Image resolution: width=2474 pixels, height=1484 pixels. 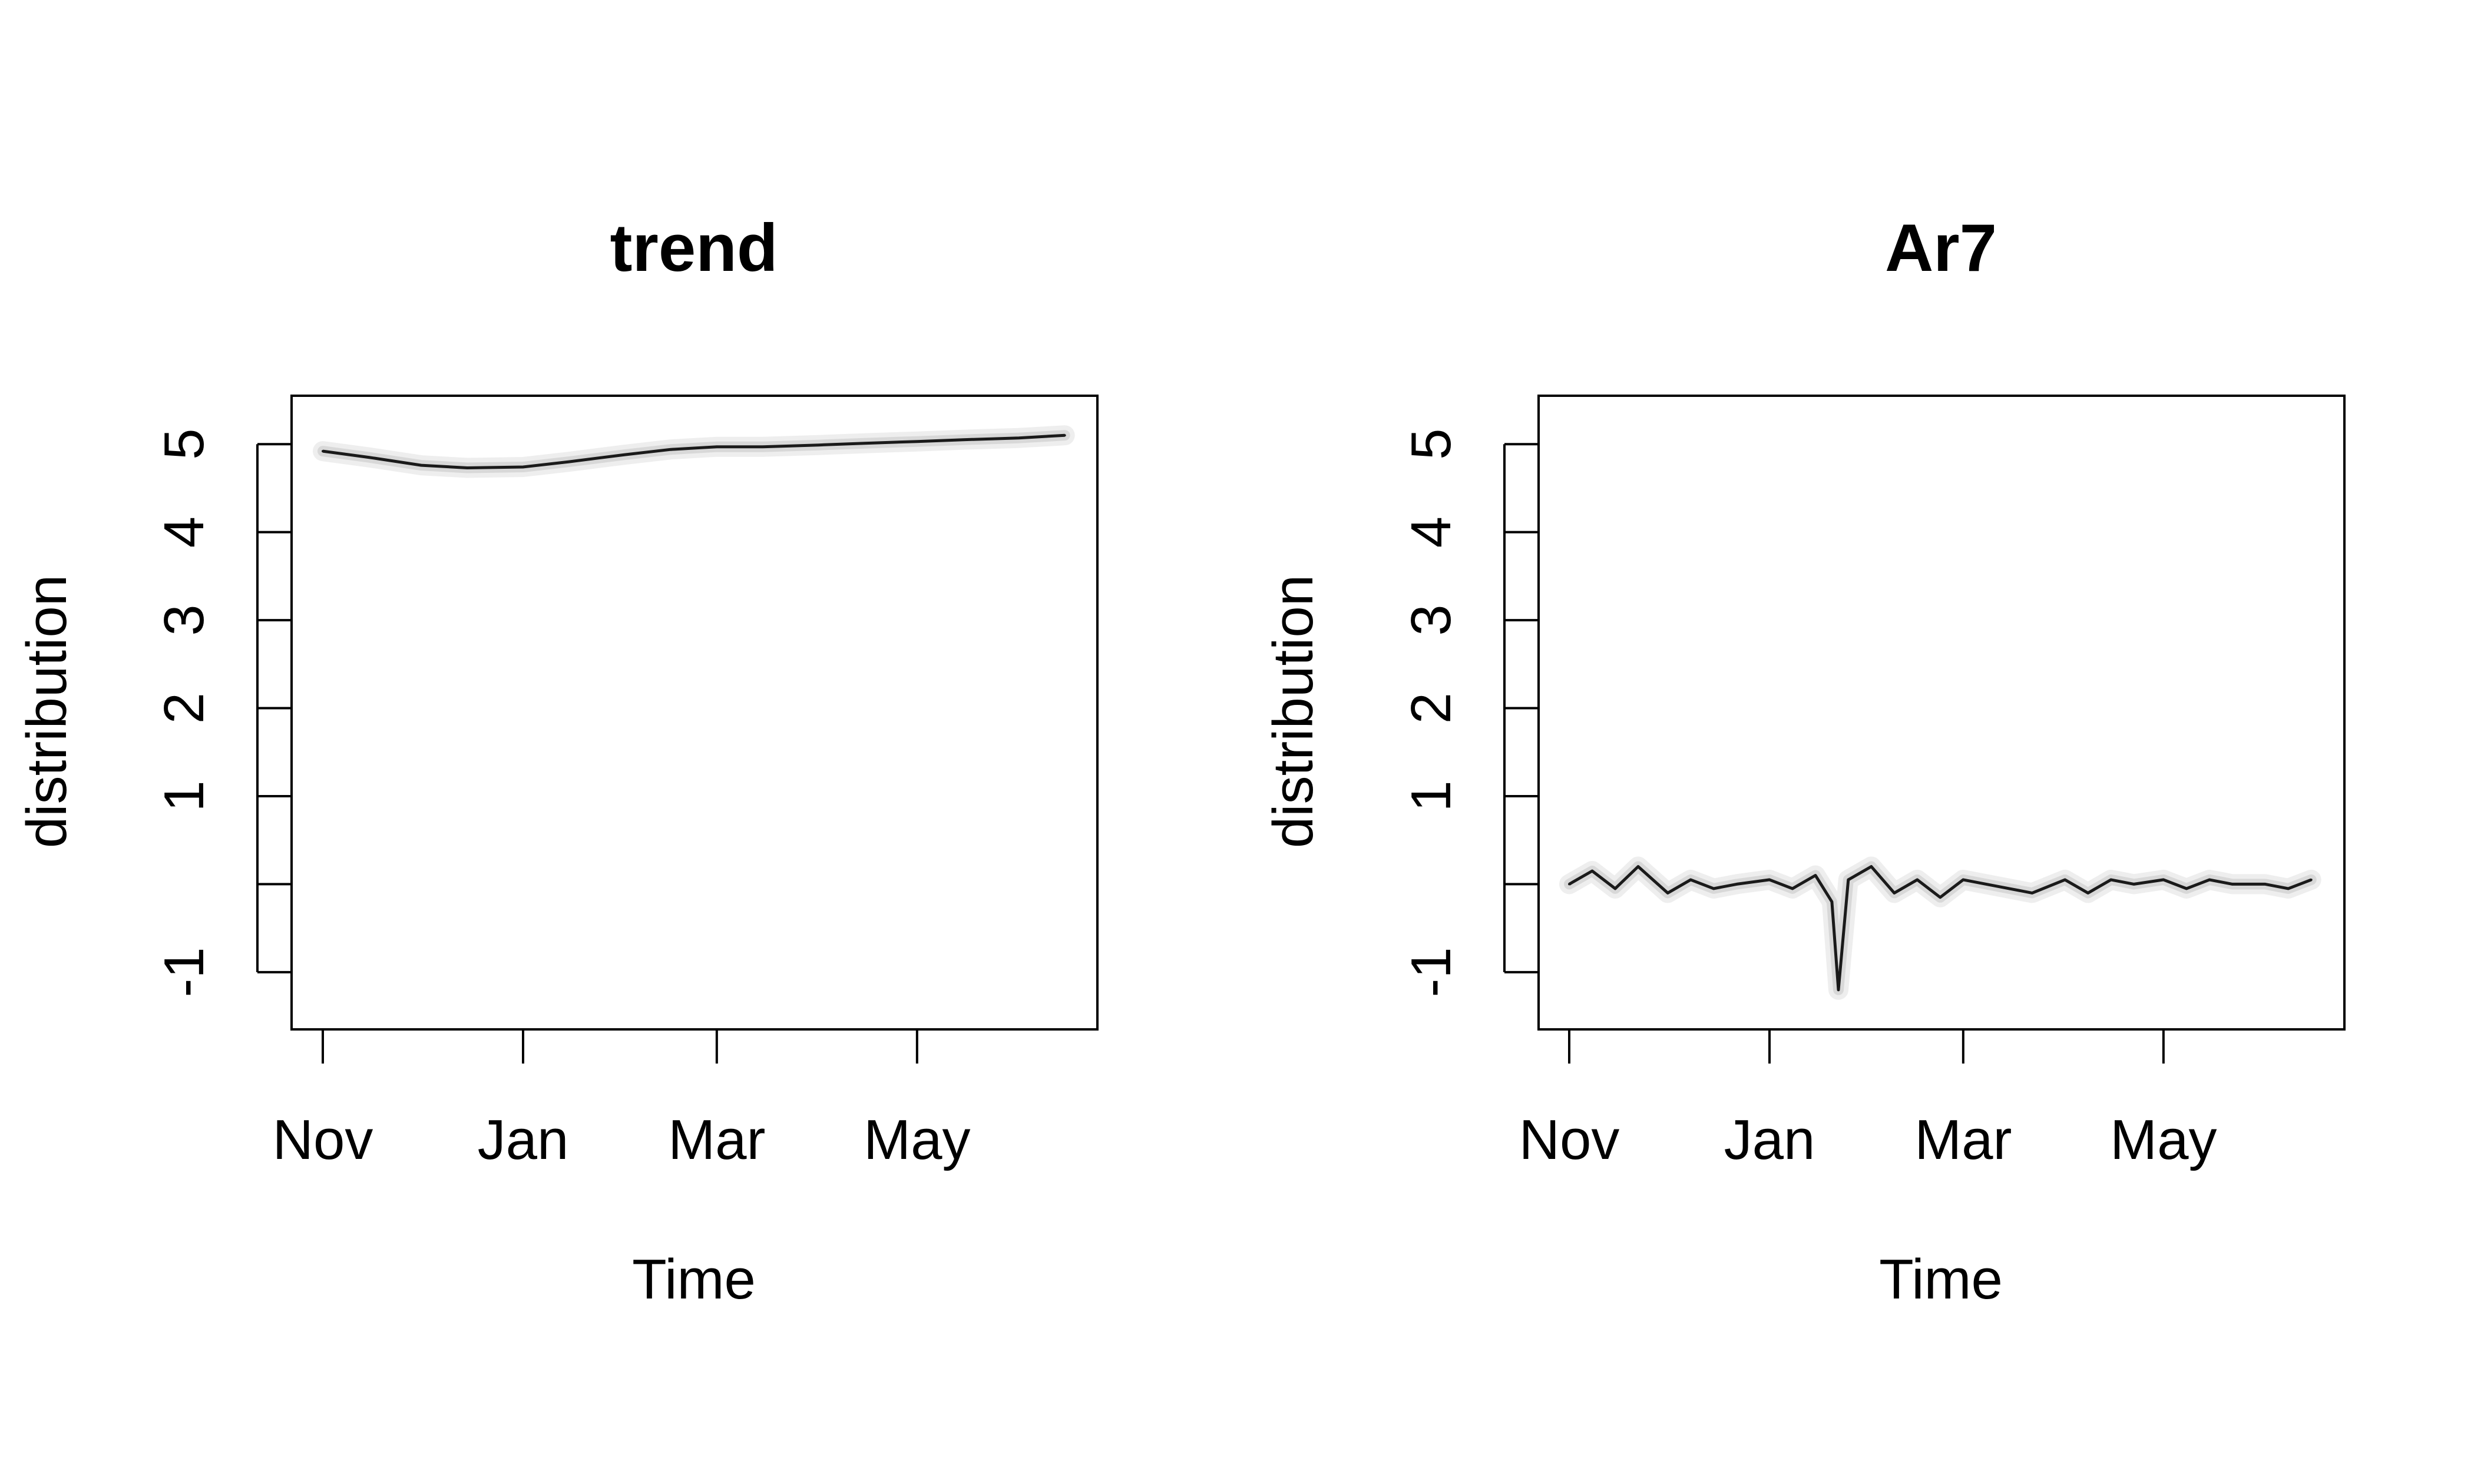 I want to click on series-line, so click(x=693, y=451).